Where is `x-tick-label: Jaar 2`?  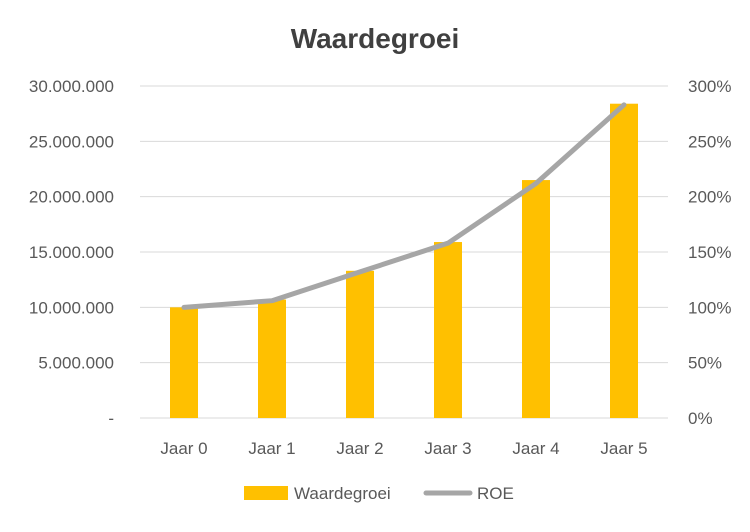 x-tick-label: Jaar 2 is located at coordinates (359, 448).